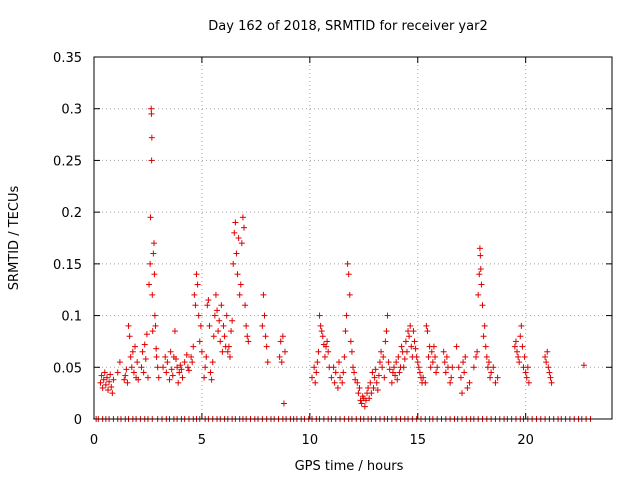 This screenshot has width=640, height=480. What do you see at coordinates (14, 238) in the screenshot?
I see `y-axis-label: SRMTID / TECUs` at bounding box center [14, 238].